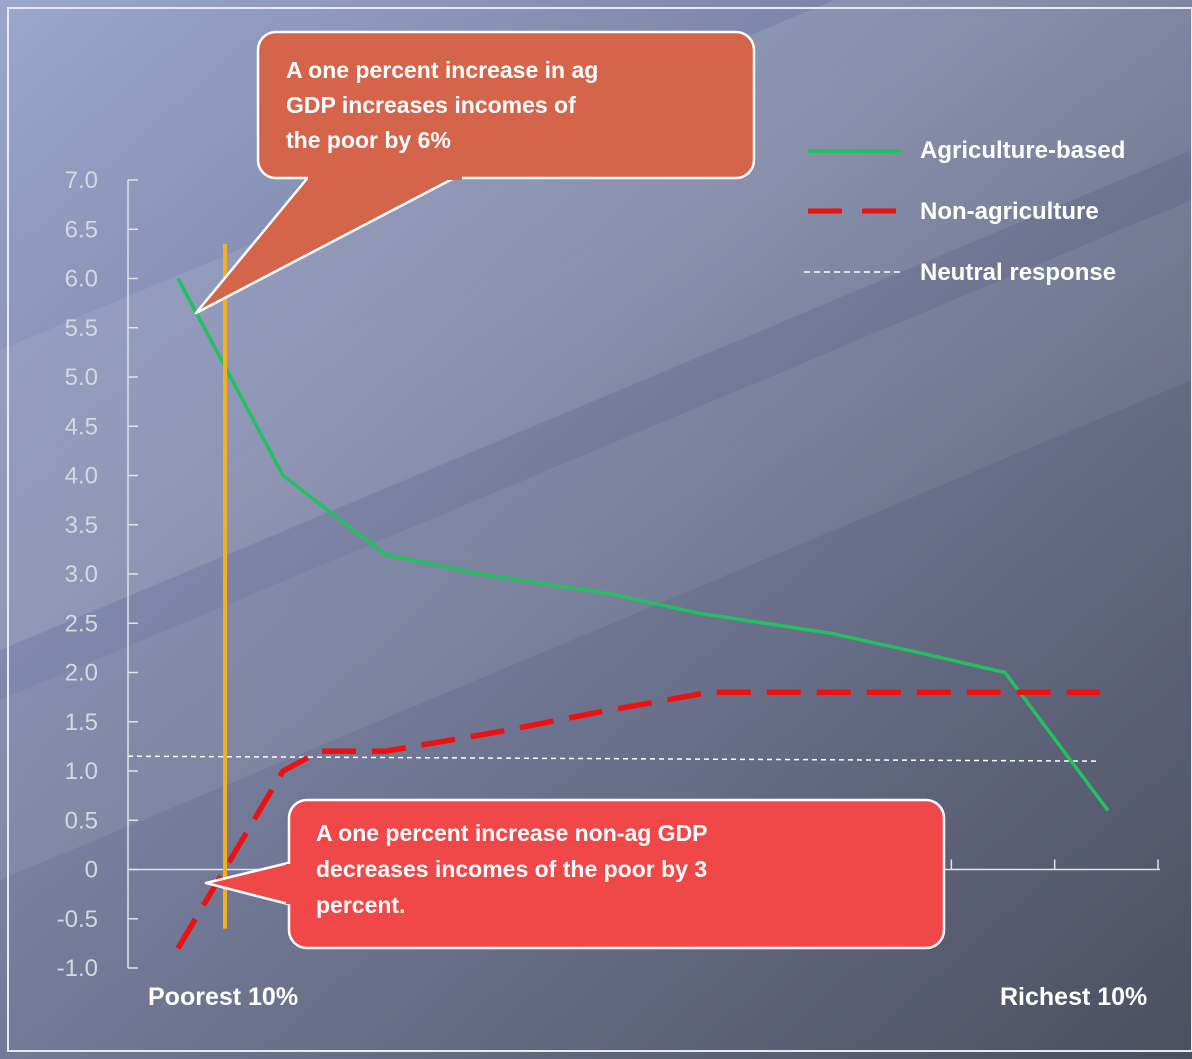 The image size is (1192, 1059). I want to click on y-tick-label: 1.5, so click(81, 722).